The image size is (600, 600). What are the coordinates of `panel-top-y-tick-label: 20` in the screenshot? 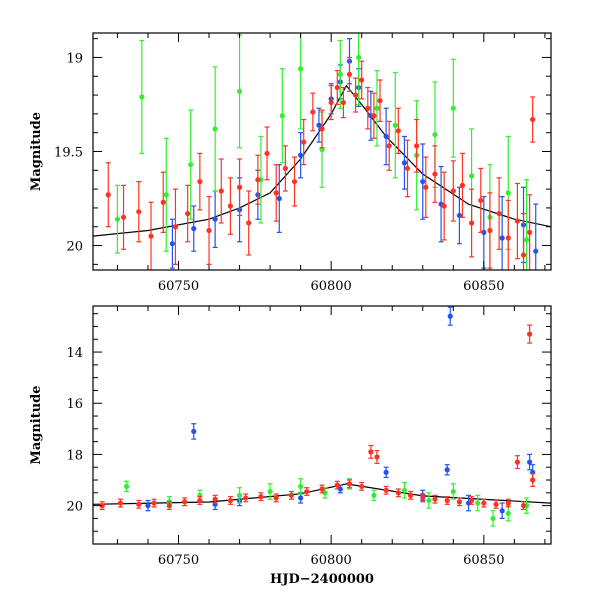 It's located at (74, 247).